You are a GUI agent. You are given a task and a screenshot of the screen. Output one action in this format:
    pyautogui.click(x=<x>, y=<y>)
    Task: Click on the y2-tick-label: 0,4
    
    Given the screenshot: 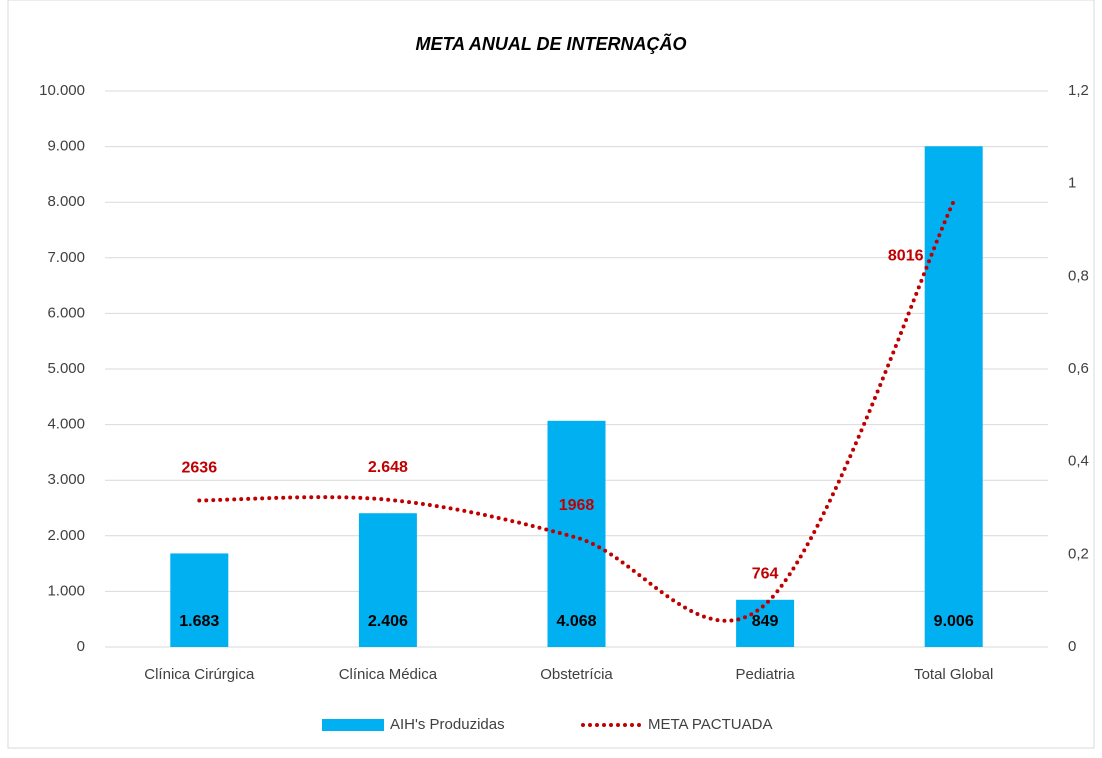 What is the action you would take?
    pyautogui.click(x=1078, y=461)
    